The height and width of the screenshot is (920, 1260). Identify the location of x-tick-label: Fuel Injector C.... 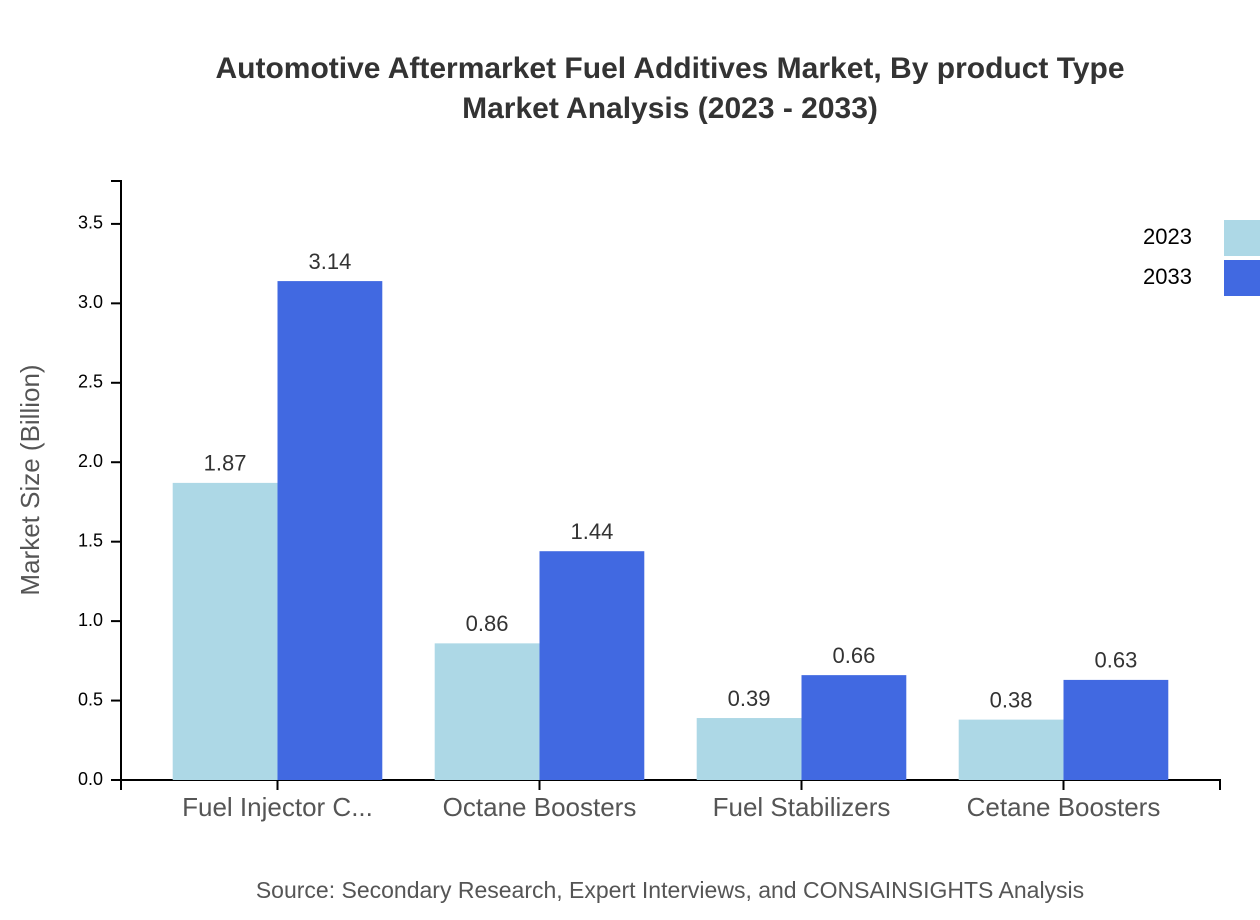
(277, 807).